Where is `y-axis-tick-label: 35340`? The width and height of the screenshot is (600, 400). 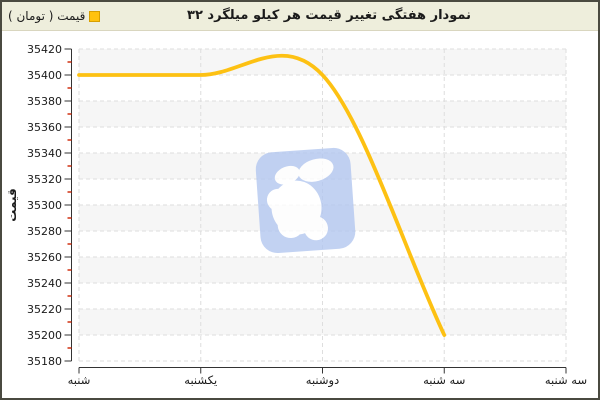
y-axis-tick-label: 35340 is located at coordinates (44, 153).